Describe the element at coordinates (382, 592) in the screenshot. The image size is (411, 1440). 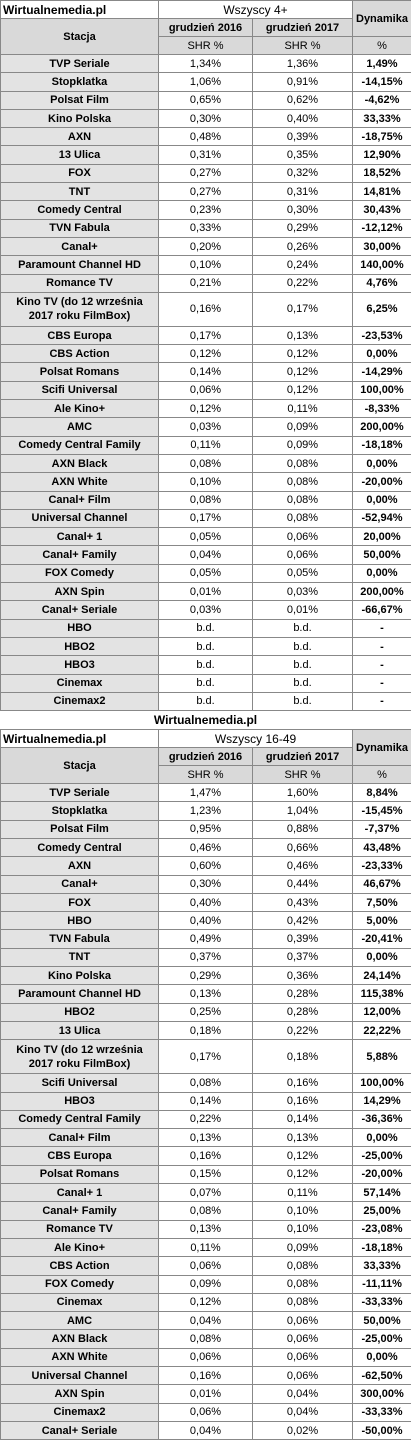
I see `dynamics-cell: 200,00%` at that location.